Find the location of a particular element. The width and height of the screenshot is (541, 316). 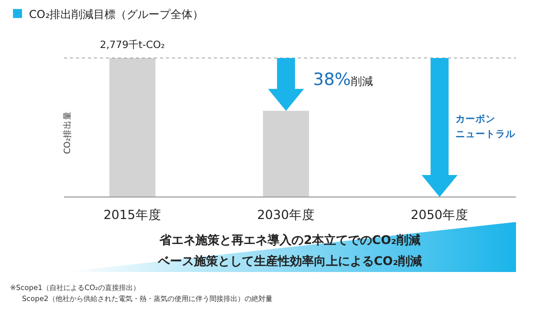

x-tick-label: 2030年度 is located at coordinates (286, 214).